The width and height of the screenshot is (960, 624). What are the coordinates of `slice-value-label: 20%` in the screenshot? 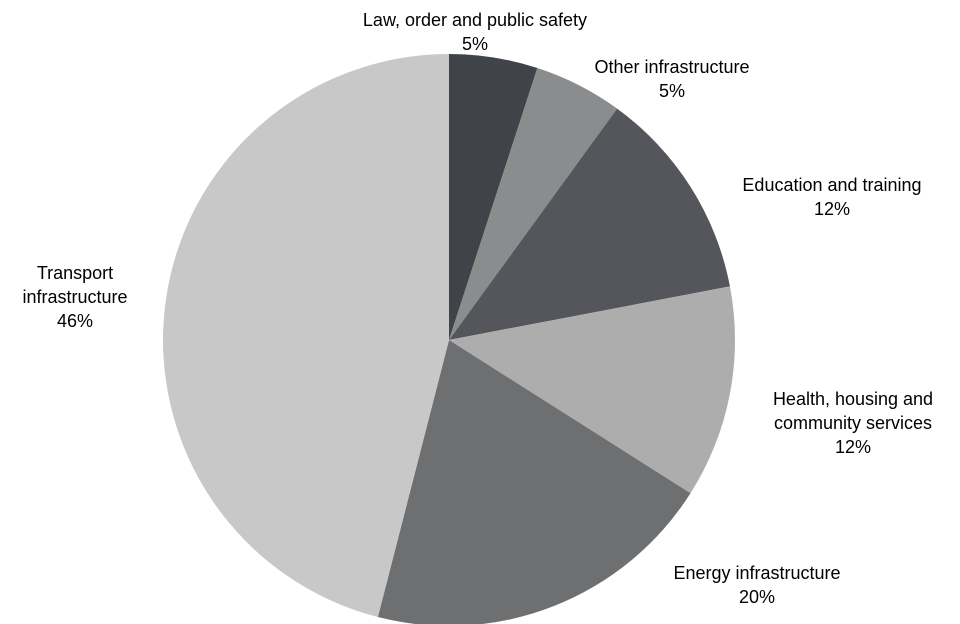 It's located at (757, 597).